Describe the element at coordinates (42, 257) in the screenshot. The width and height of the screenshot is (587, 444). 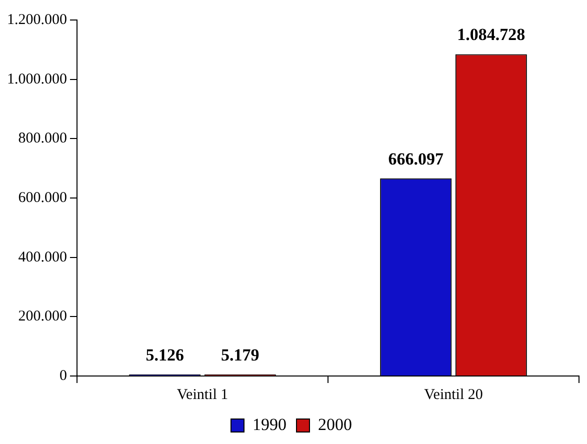
I see `y-tick-label: 400.000` at that location.